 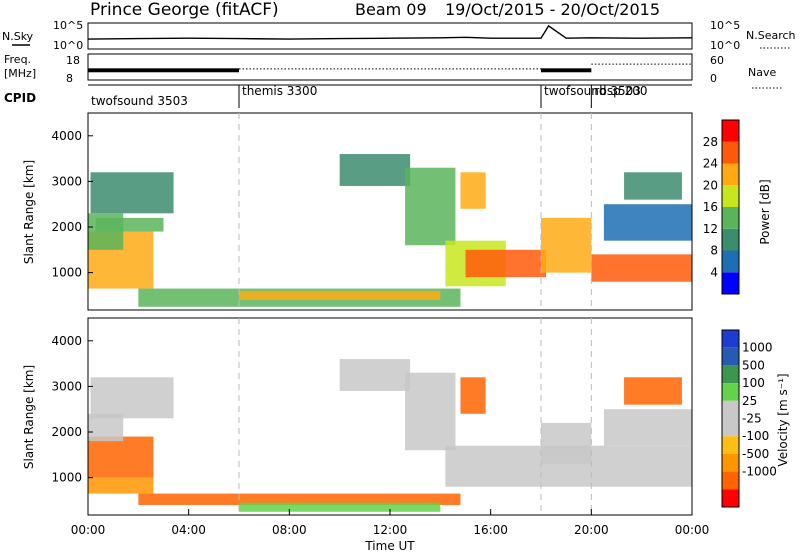 What do you see at coordinates (68, 45) in the screenshot?
I see `noise-left-tick-bottom: 10^0` at bounding box center [68, 45].